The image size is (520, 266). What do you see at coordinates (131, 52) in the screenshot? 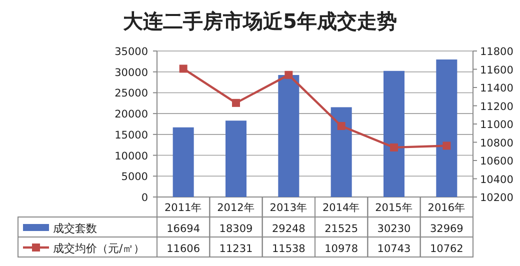
I see `y-tick-label: 35000` at bounding box center [131, 52].